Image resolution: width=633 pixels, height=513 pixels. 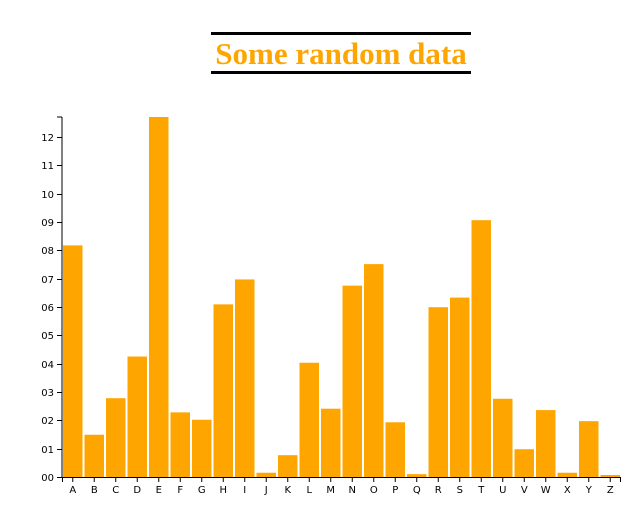 What do you see at coordinates (47, 223) in the screenshot?
I see `y-tick-label: 09` at bounding box center [47, 223].